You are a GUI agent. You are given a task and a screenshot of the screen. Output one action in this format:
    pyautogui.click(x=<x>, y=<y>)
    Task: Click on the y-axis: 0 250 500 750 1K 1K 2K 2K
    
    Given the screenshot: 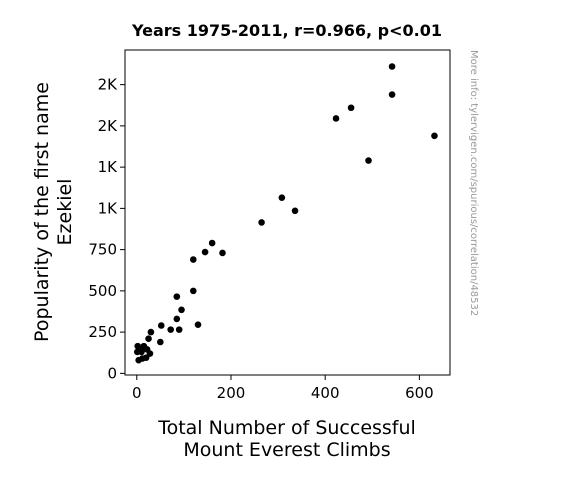 What is the action you would take?
    pyautogui.click(x=106, y=229)
    